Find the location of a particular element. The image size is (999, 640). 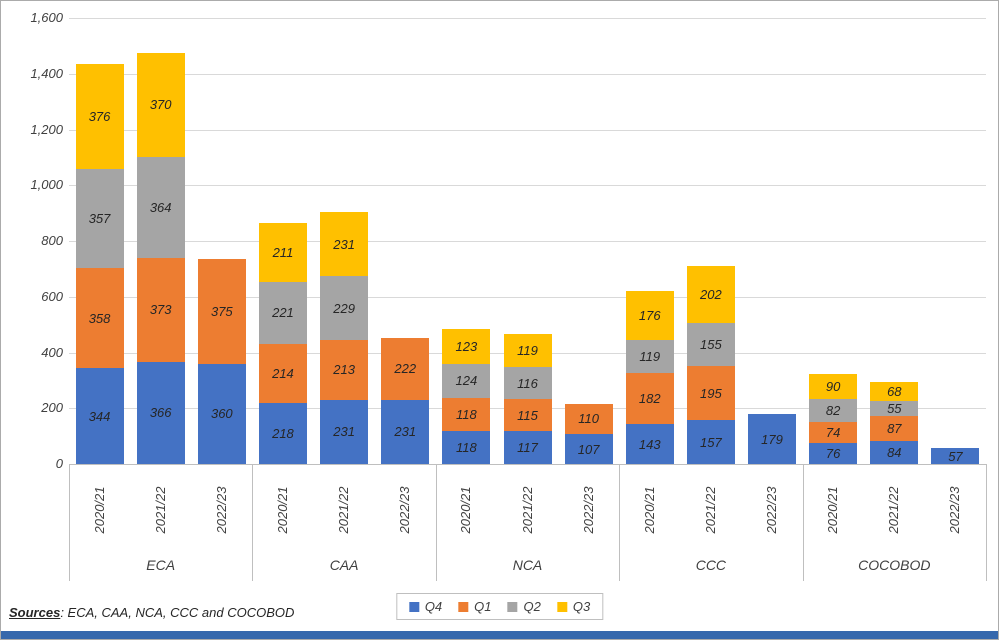

bar-value-label: 107 is located at coordinates (588, 449).